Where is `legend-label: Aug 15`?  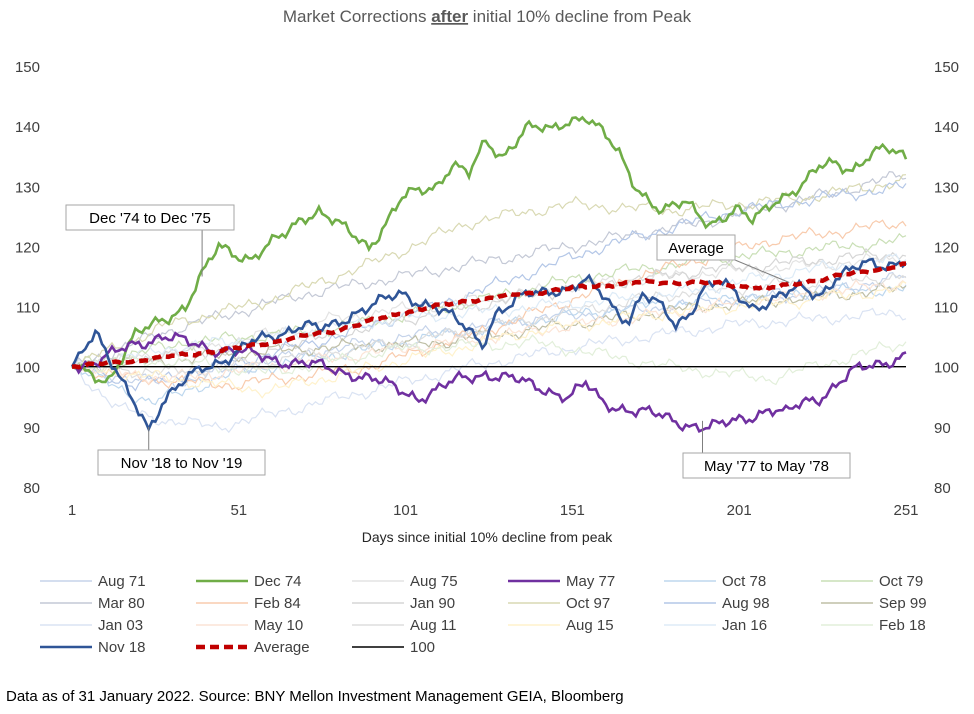 legend-label: Aug 15 is located at coordinates (590, 625).